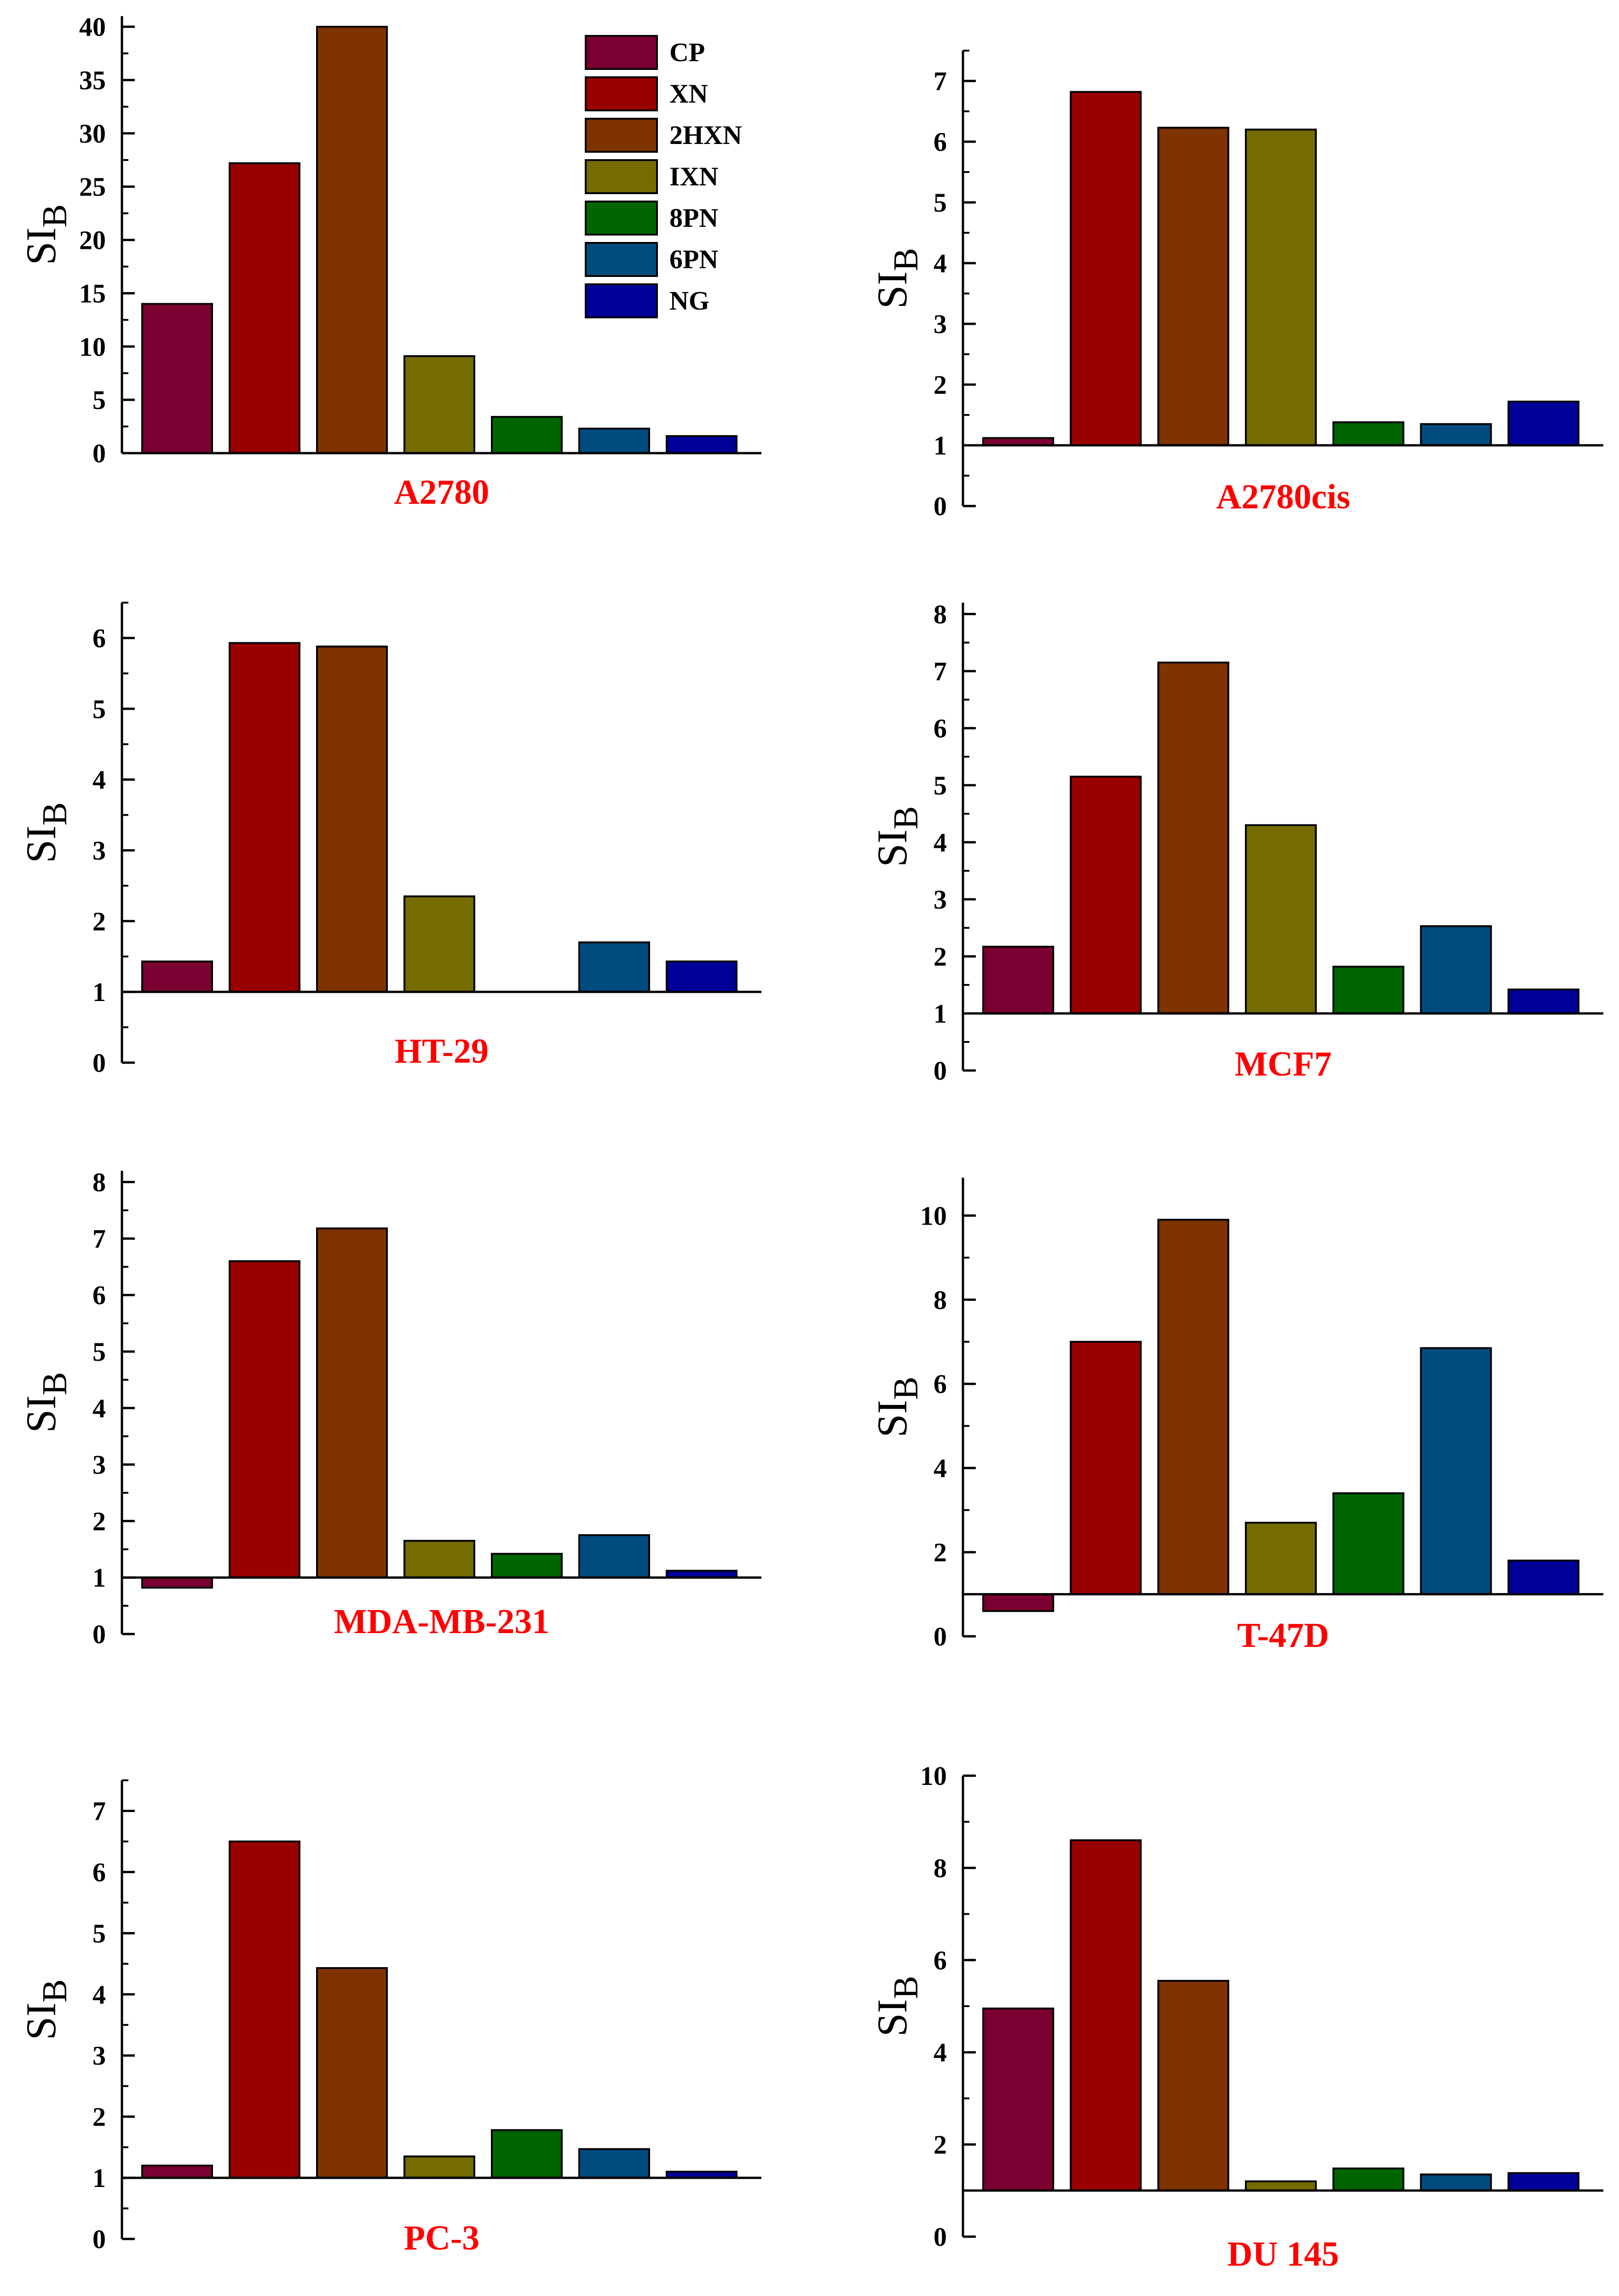  Describe the element at coordinates (1236, 1416) in the screenshot. I see `chart-panel-6: 0 2 4 6 8 10 SIB T-47D` at that location.